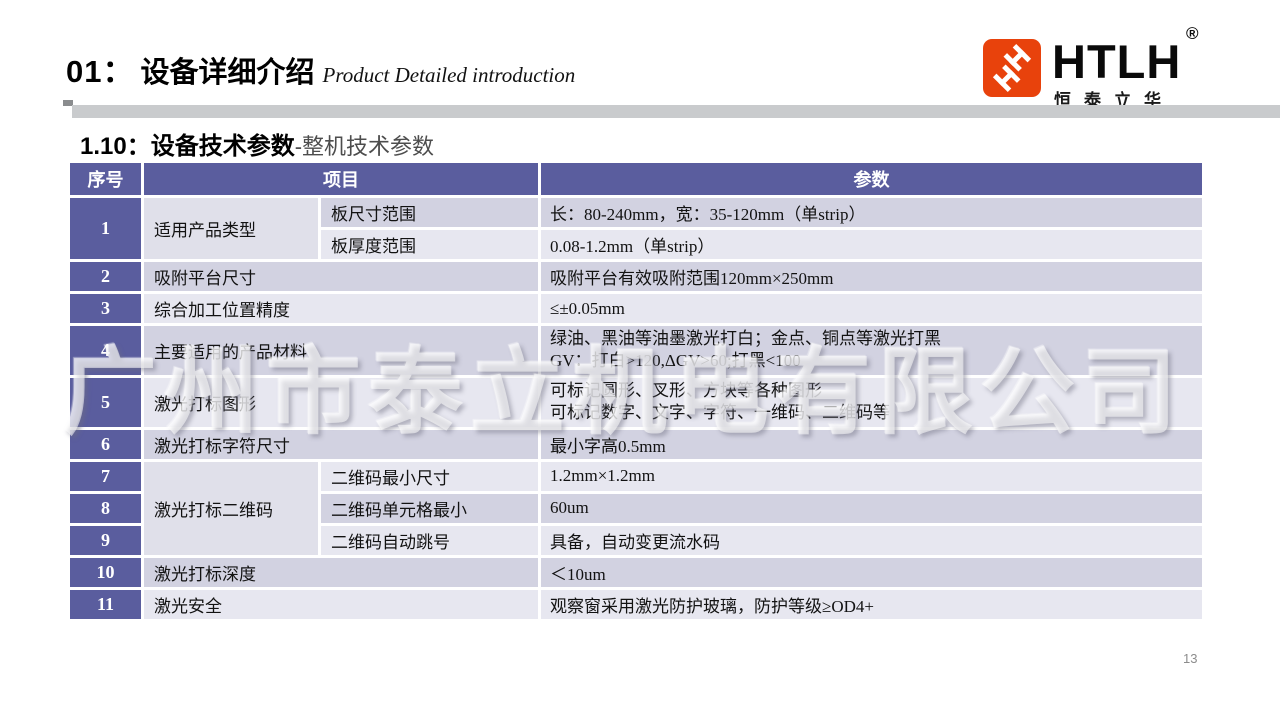 This screenshot has height=720, width=1280. I want to click on table-row: 8 二维码单元格最小 60um, so click(636, 508).